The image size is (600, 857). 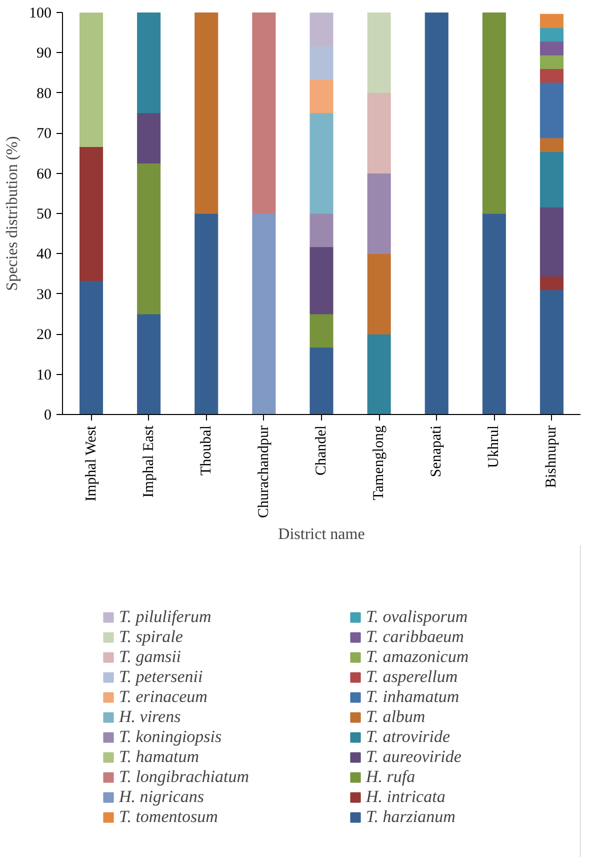 I want to click on legend-label: T. harzianum, so click(x=411, y=817).